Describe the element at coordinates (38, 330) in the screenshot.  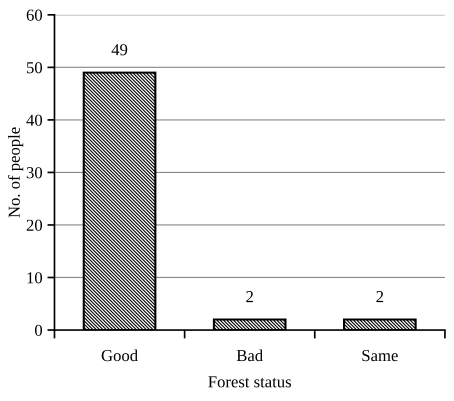
I see `y-tick-label: 0` at that location.